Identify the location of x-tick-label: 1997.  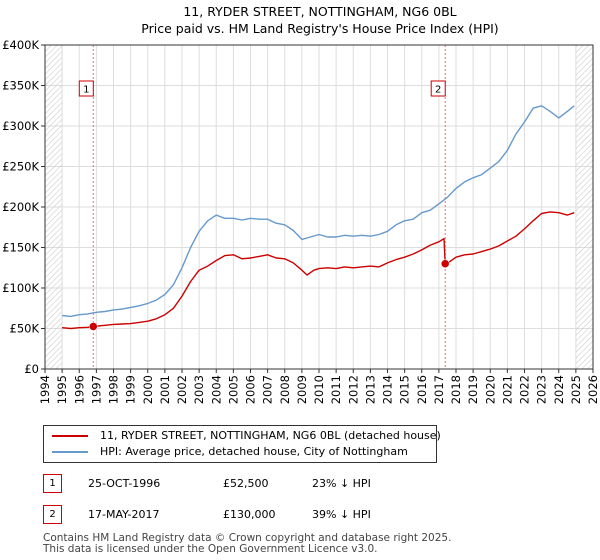
(96, 389).